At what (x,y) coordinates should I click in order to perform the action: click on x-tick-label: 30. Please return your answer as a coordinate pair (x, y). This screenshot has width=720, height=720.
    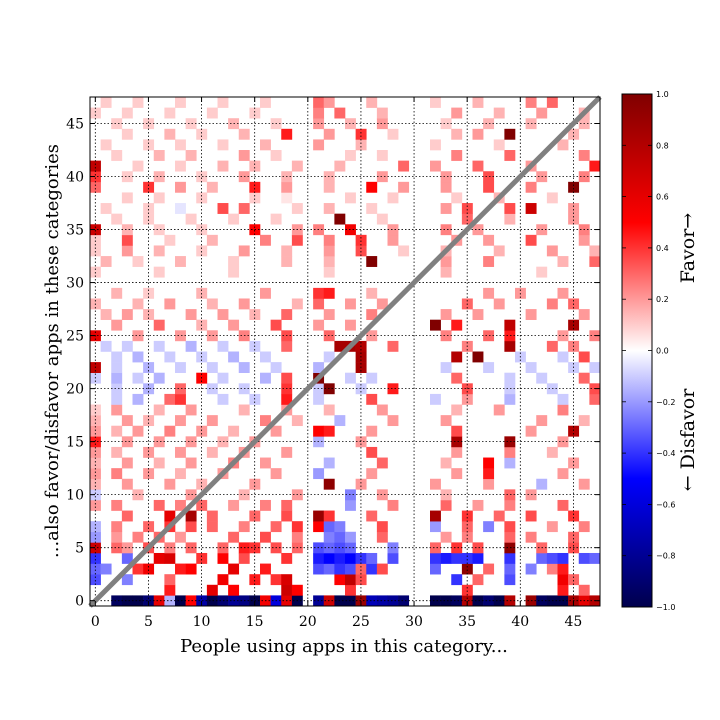
    Looking at the image, I should click on (414, 622).